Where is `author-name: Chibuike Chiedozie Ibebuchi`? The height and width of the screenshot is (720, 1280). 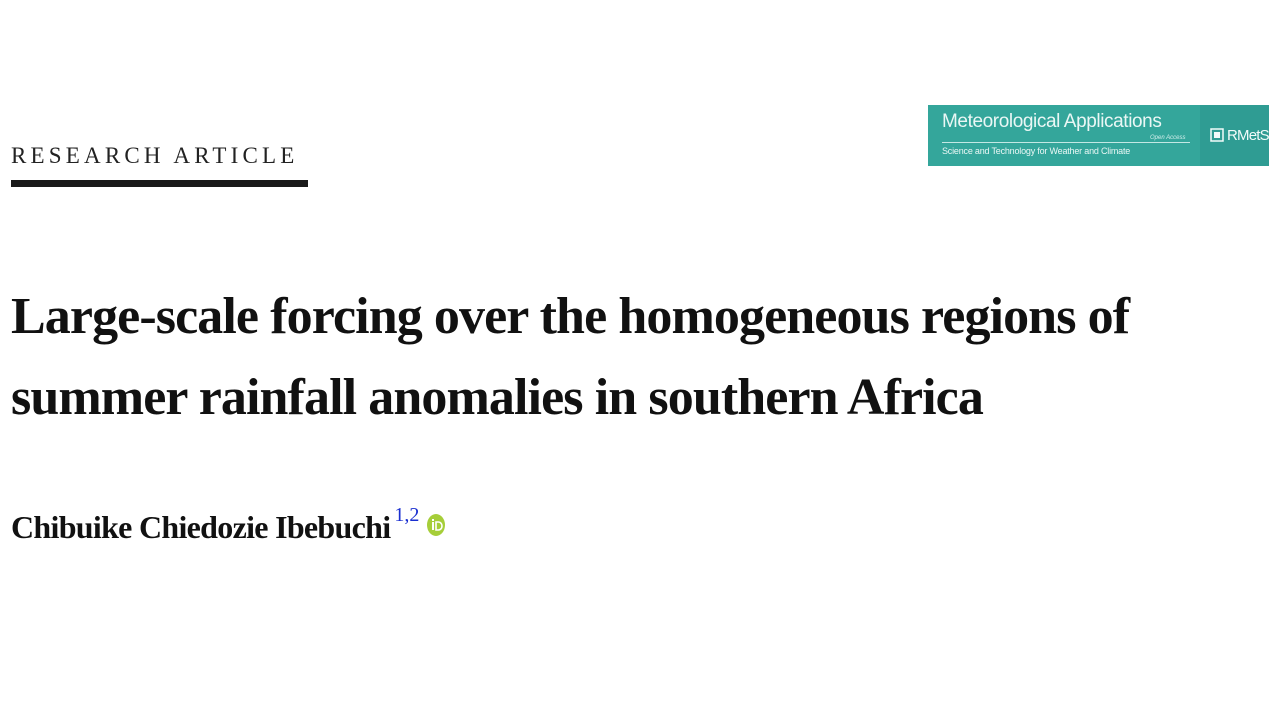 author-name: Chibuike Chiedozie Ibebuchi is located at coordinates (201, 527).